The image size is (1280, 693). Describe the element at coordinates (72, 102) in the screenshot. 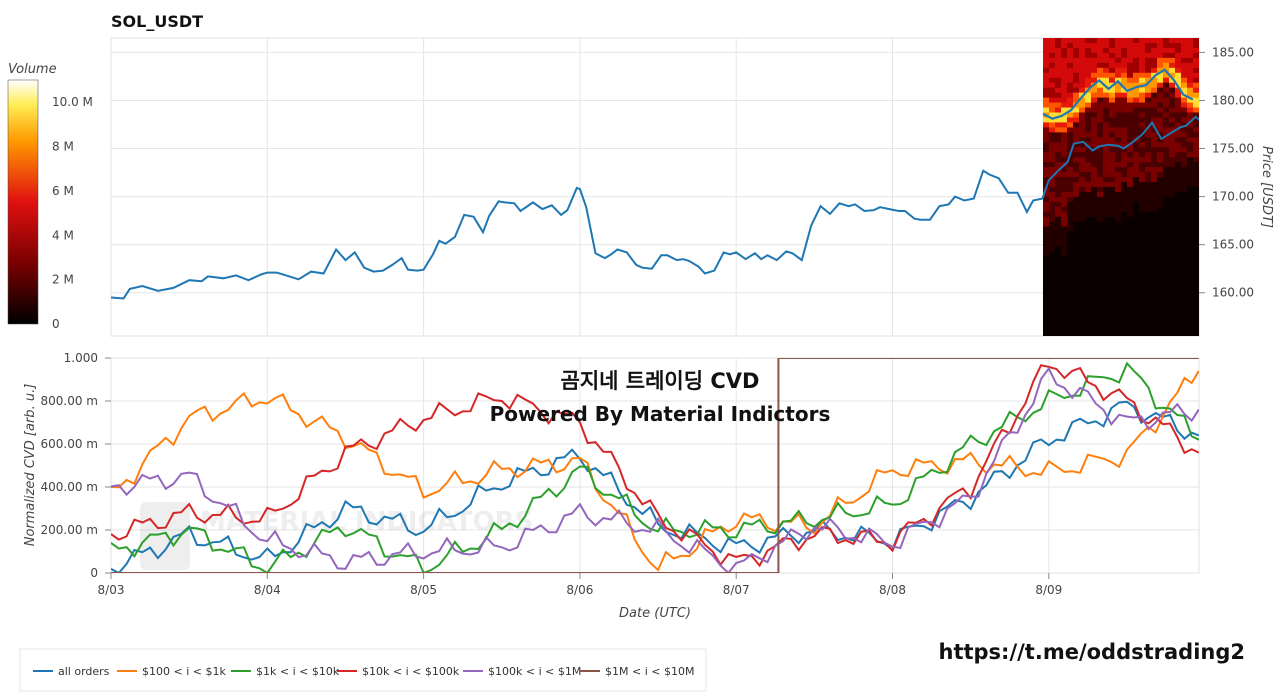

I see `colorbar-tick-label: 10.0 M` at that location.